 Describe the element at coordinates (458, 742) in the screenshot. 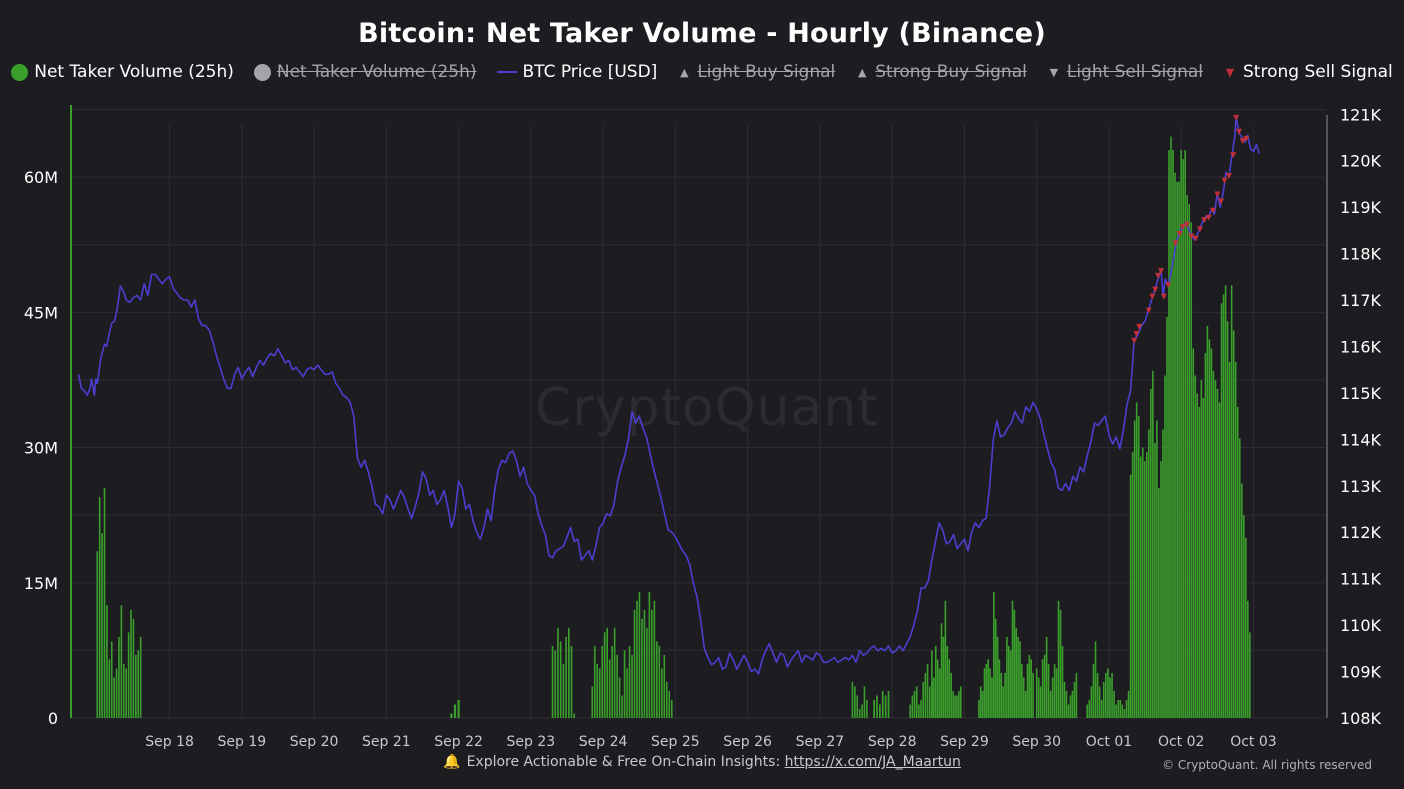

I see `x-tick-label: Sep 22` at that location.